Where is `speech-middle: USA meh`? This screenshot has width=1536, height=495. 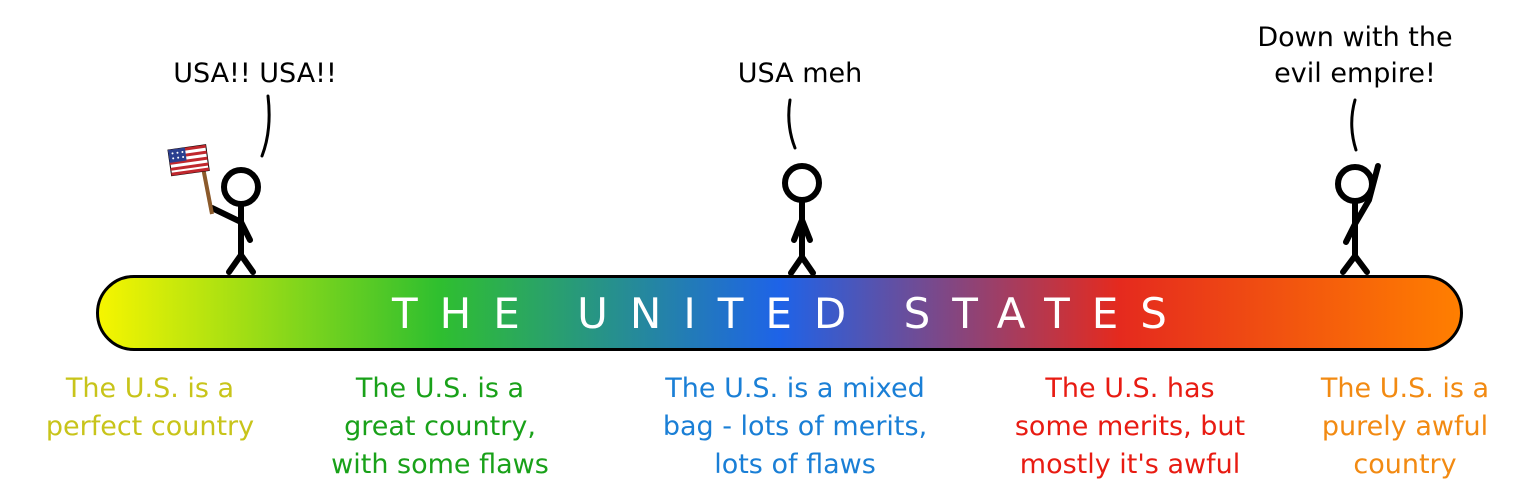 speech-middle: USA meh is located at coordinates (800, 73).